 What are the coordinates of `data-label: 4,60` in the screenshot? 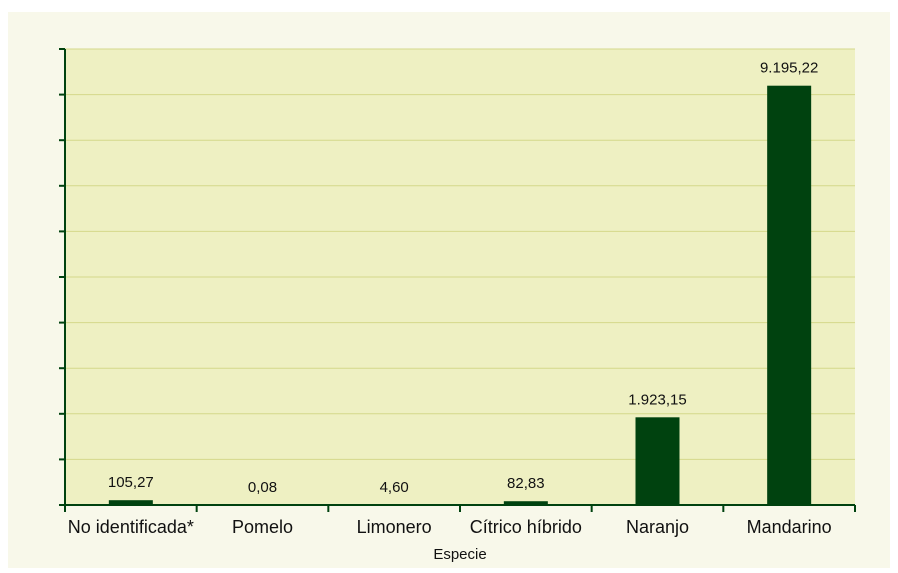 It's located at (394, 487).